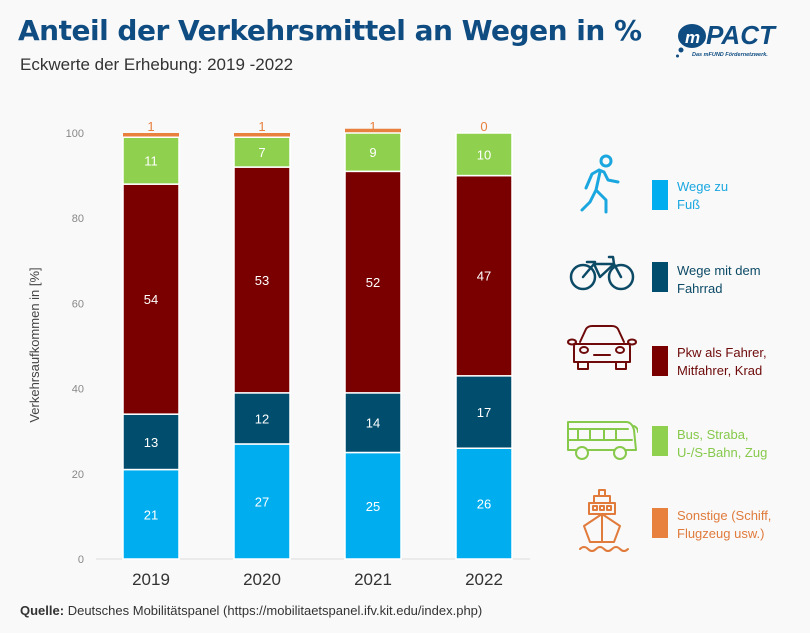 Image resolution: width=810 pixels, height=633 pixels. What do you see at coordinates (373, 579) in the screenshot?
I see `x-tick-label: 2021` at bounding box center [373, 579].